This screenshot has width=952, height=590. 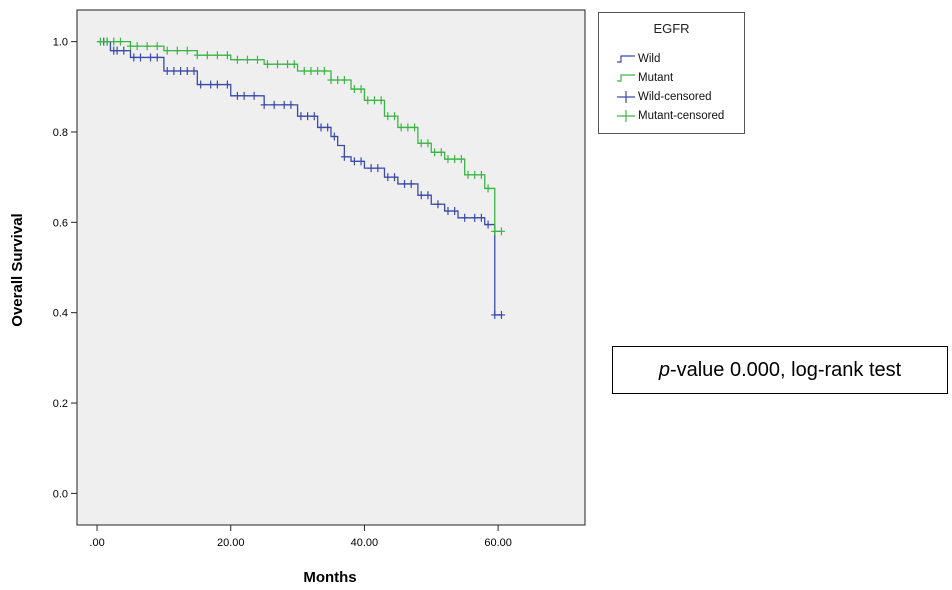 What do you see at coordinates (60, 223) in the screenshot?
I see `y-tick-label: 0.6` at bounding box center [60, 223].